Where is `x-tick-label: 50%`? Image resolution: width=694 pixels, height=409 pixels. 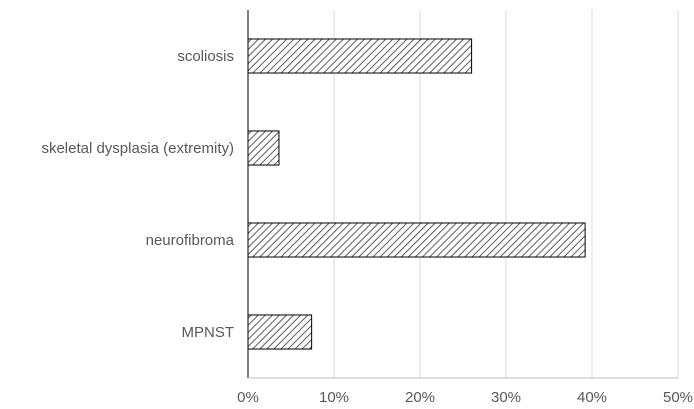 x-tick-label: 50% is located at coordinates (678, 397).